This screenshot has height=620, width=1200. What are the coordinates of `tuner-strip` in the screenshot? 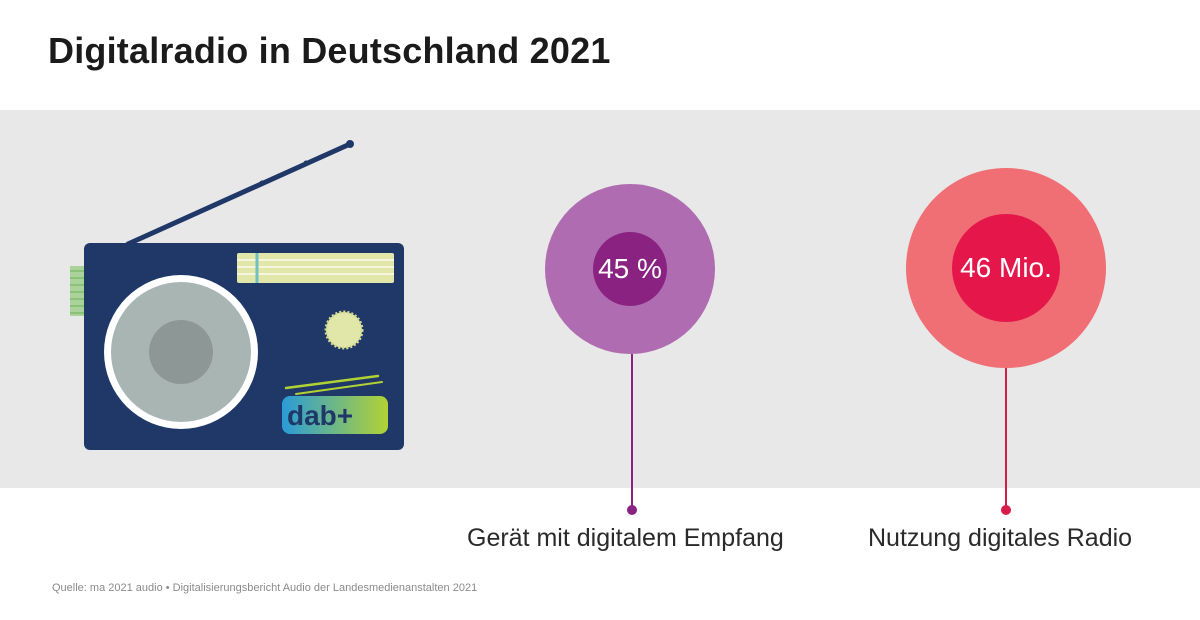 It's located at (315, 268).